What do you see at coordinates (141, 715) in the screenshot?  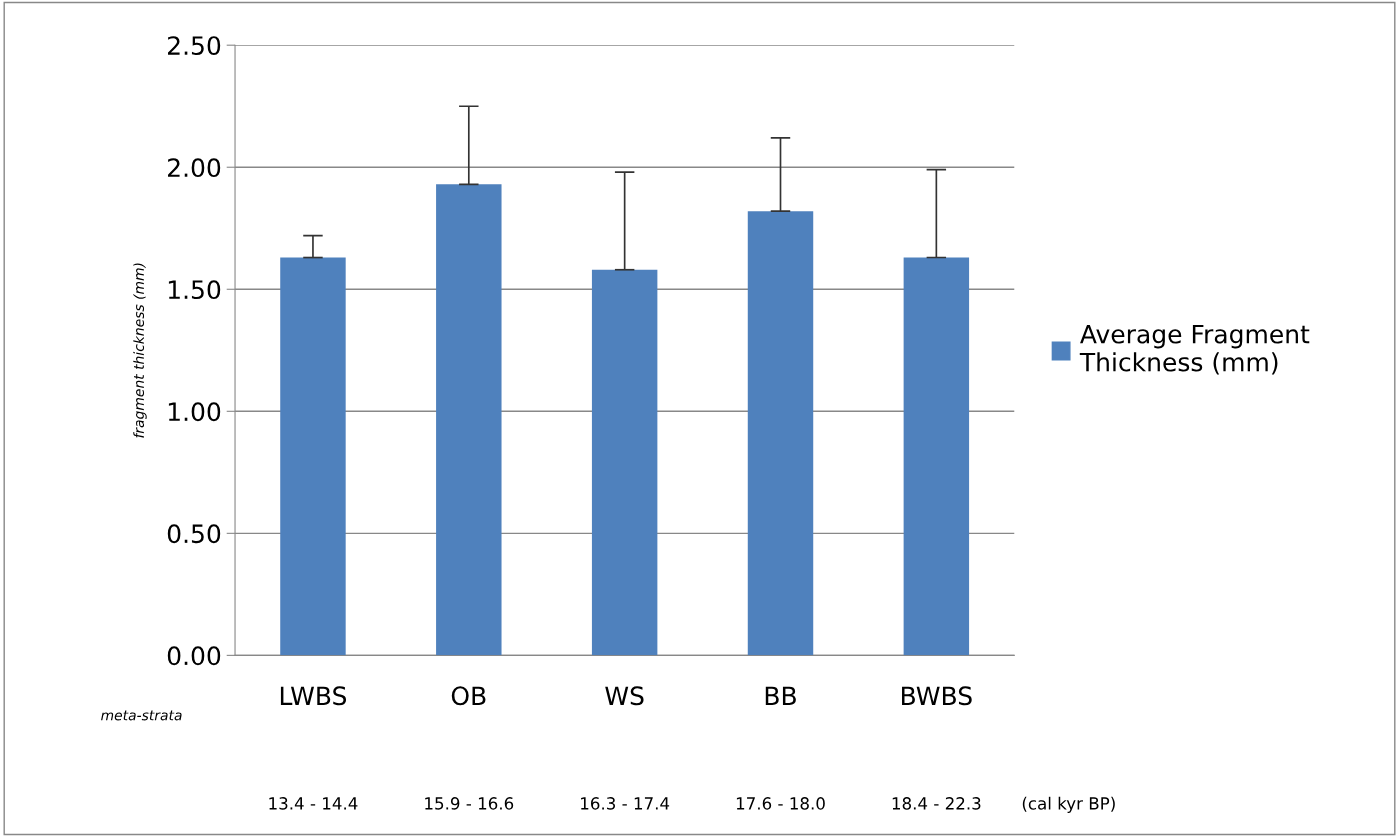 I see `text: meta-strata` at bounding box center [141, 715].